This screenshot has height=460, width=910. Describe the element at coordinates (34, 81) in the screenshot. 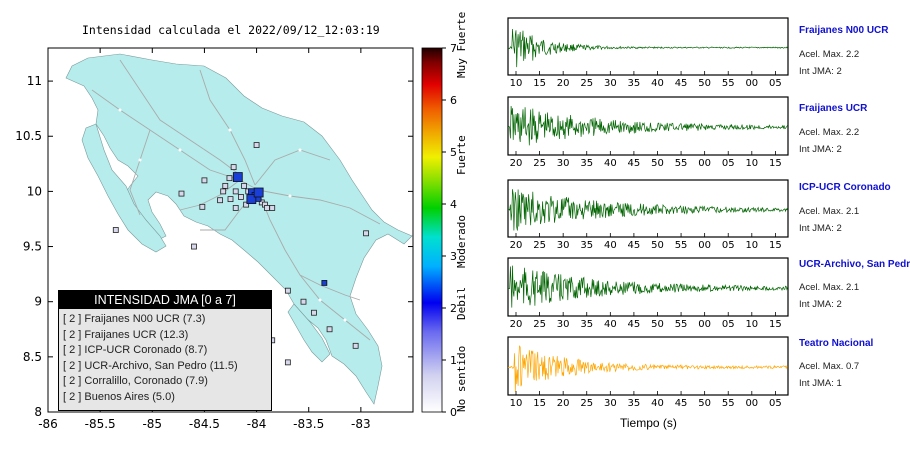

I see `lat-tick-label: 11` at that location.